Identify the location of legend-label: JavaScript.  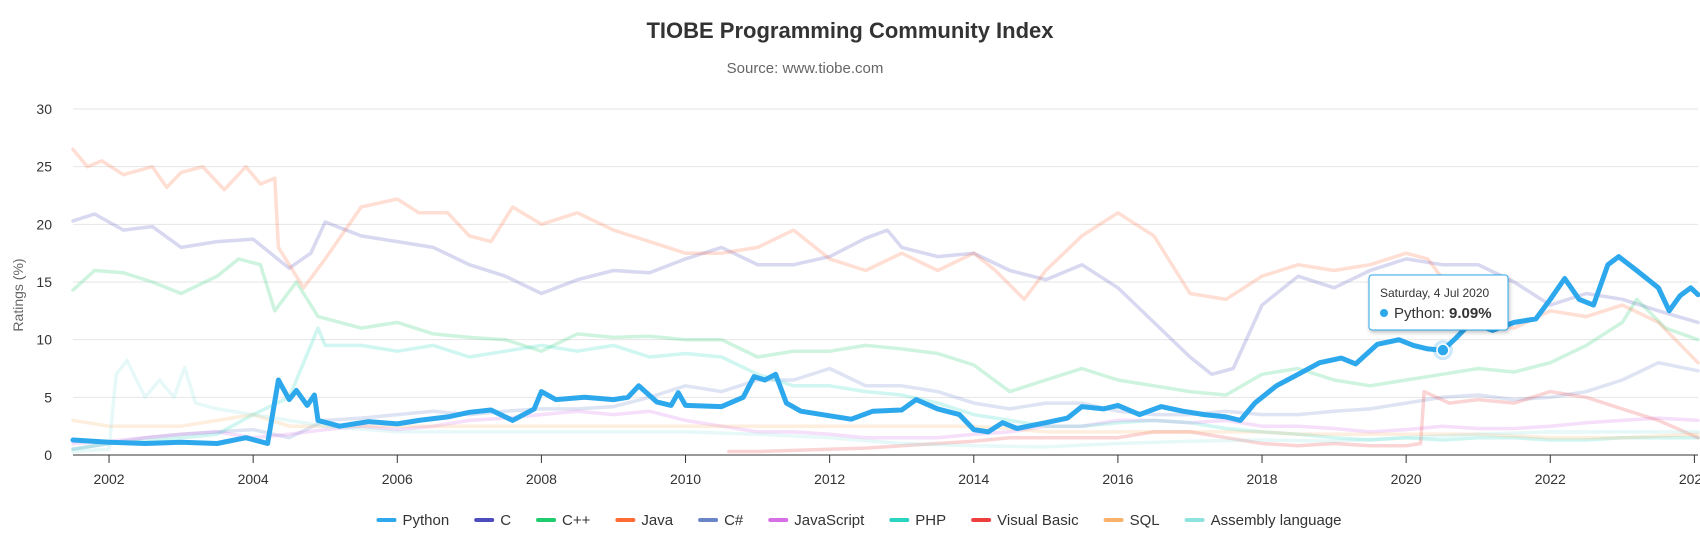
(829, 520).